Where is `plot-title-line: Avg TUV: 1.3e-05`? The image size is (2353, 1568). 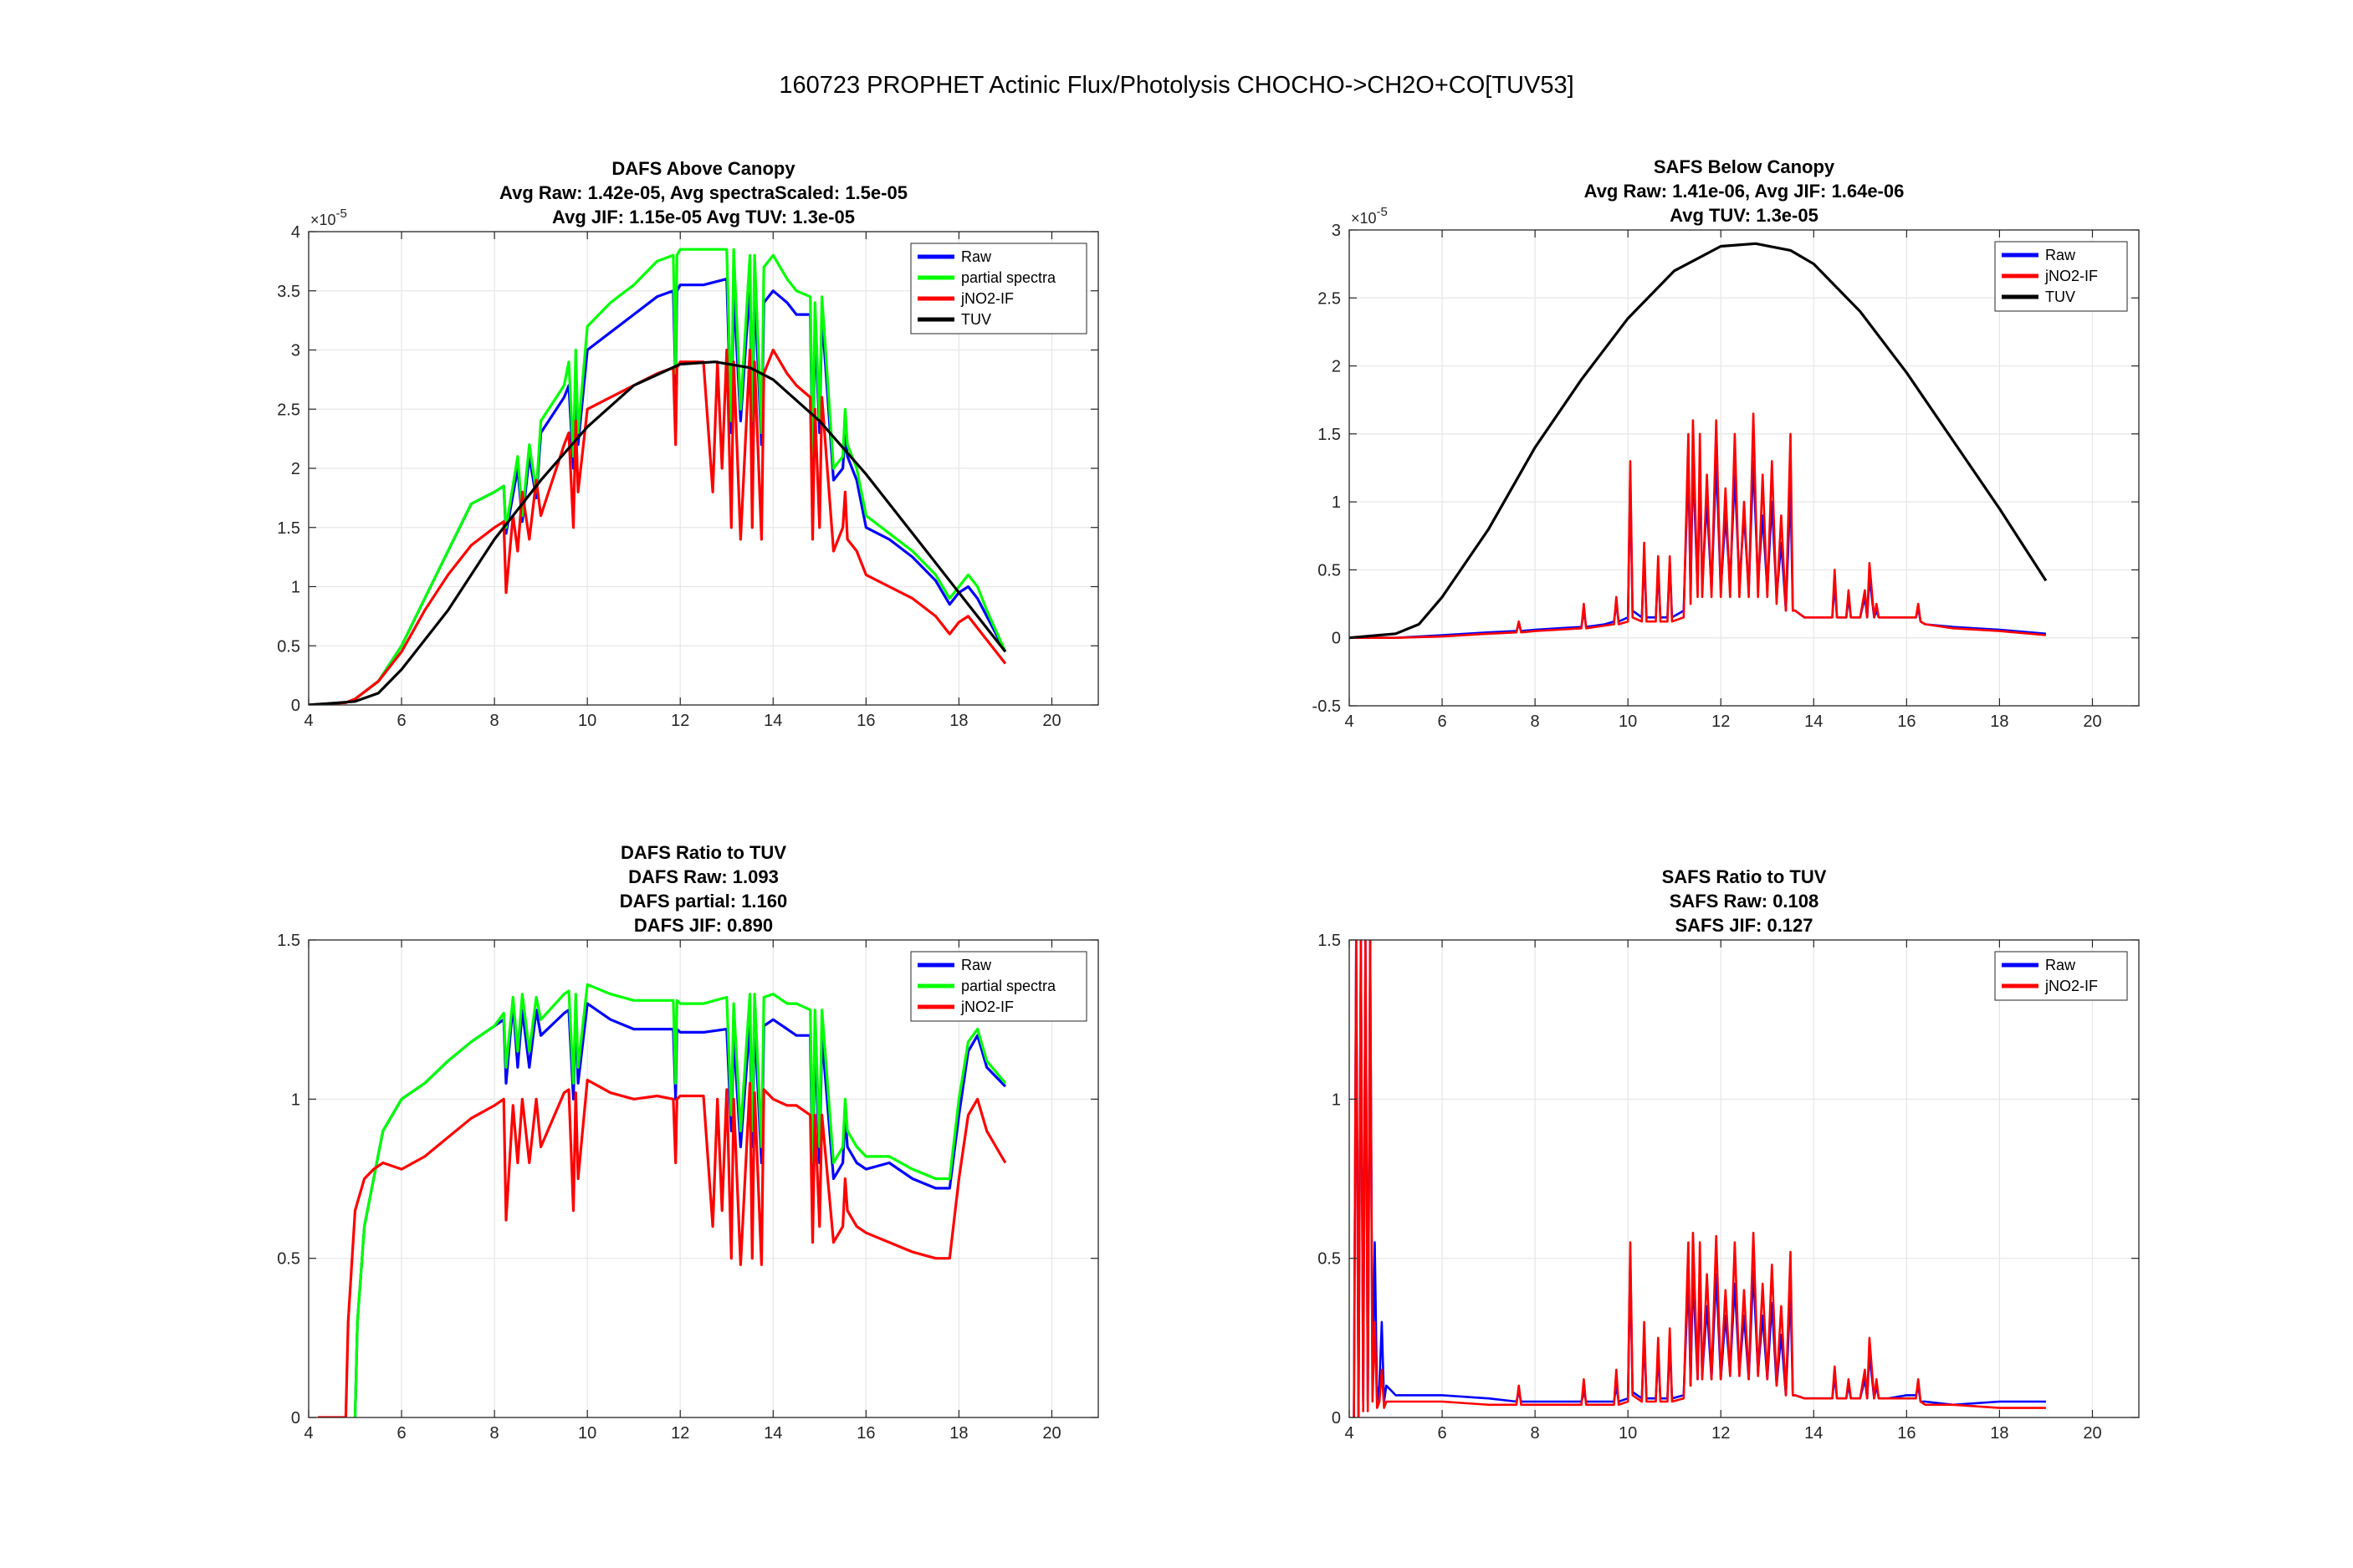
plot-title-line: Avg TUV: 1.3e-05 is located at coordinates (1744, 215).